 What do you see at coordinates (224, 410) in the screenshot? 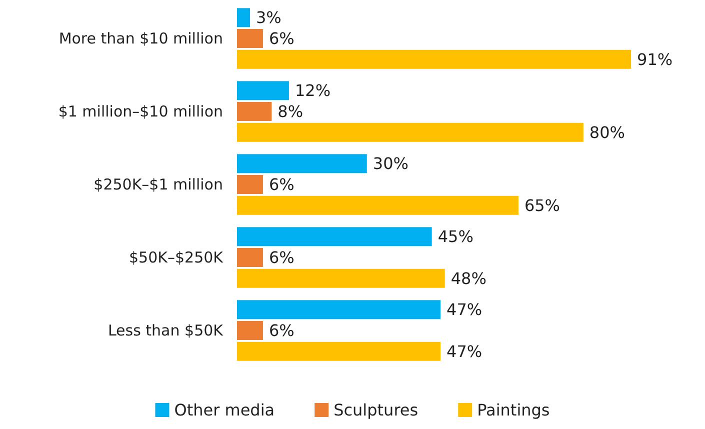
I see `legend-label: Other media` at bounding box center [224, 410].